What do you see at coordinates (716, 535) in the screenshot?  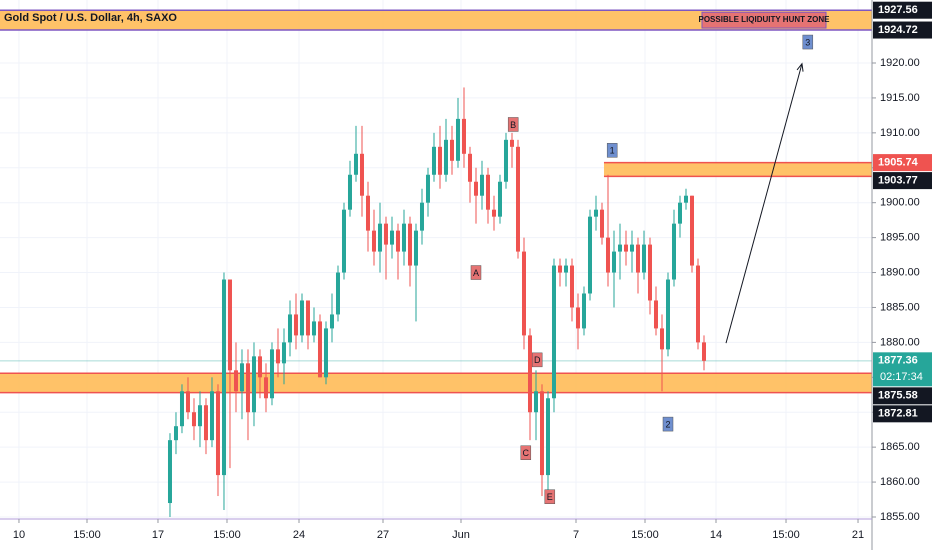 I see `x-tick-label: 14` at bounding box center [716, 535].